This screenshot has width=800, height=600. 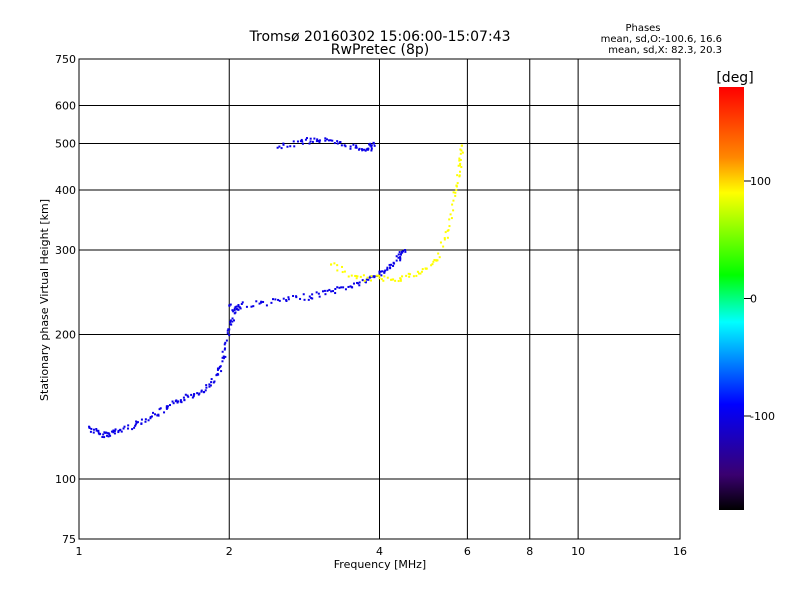 I want to click on y-tick-label: 75, so click(x=69, y=539).